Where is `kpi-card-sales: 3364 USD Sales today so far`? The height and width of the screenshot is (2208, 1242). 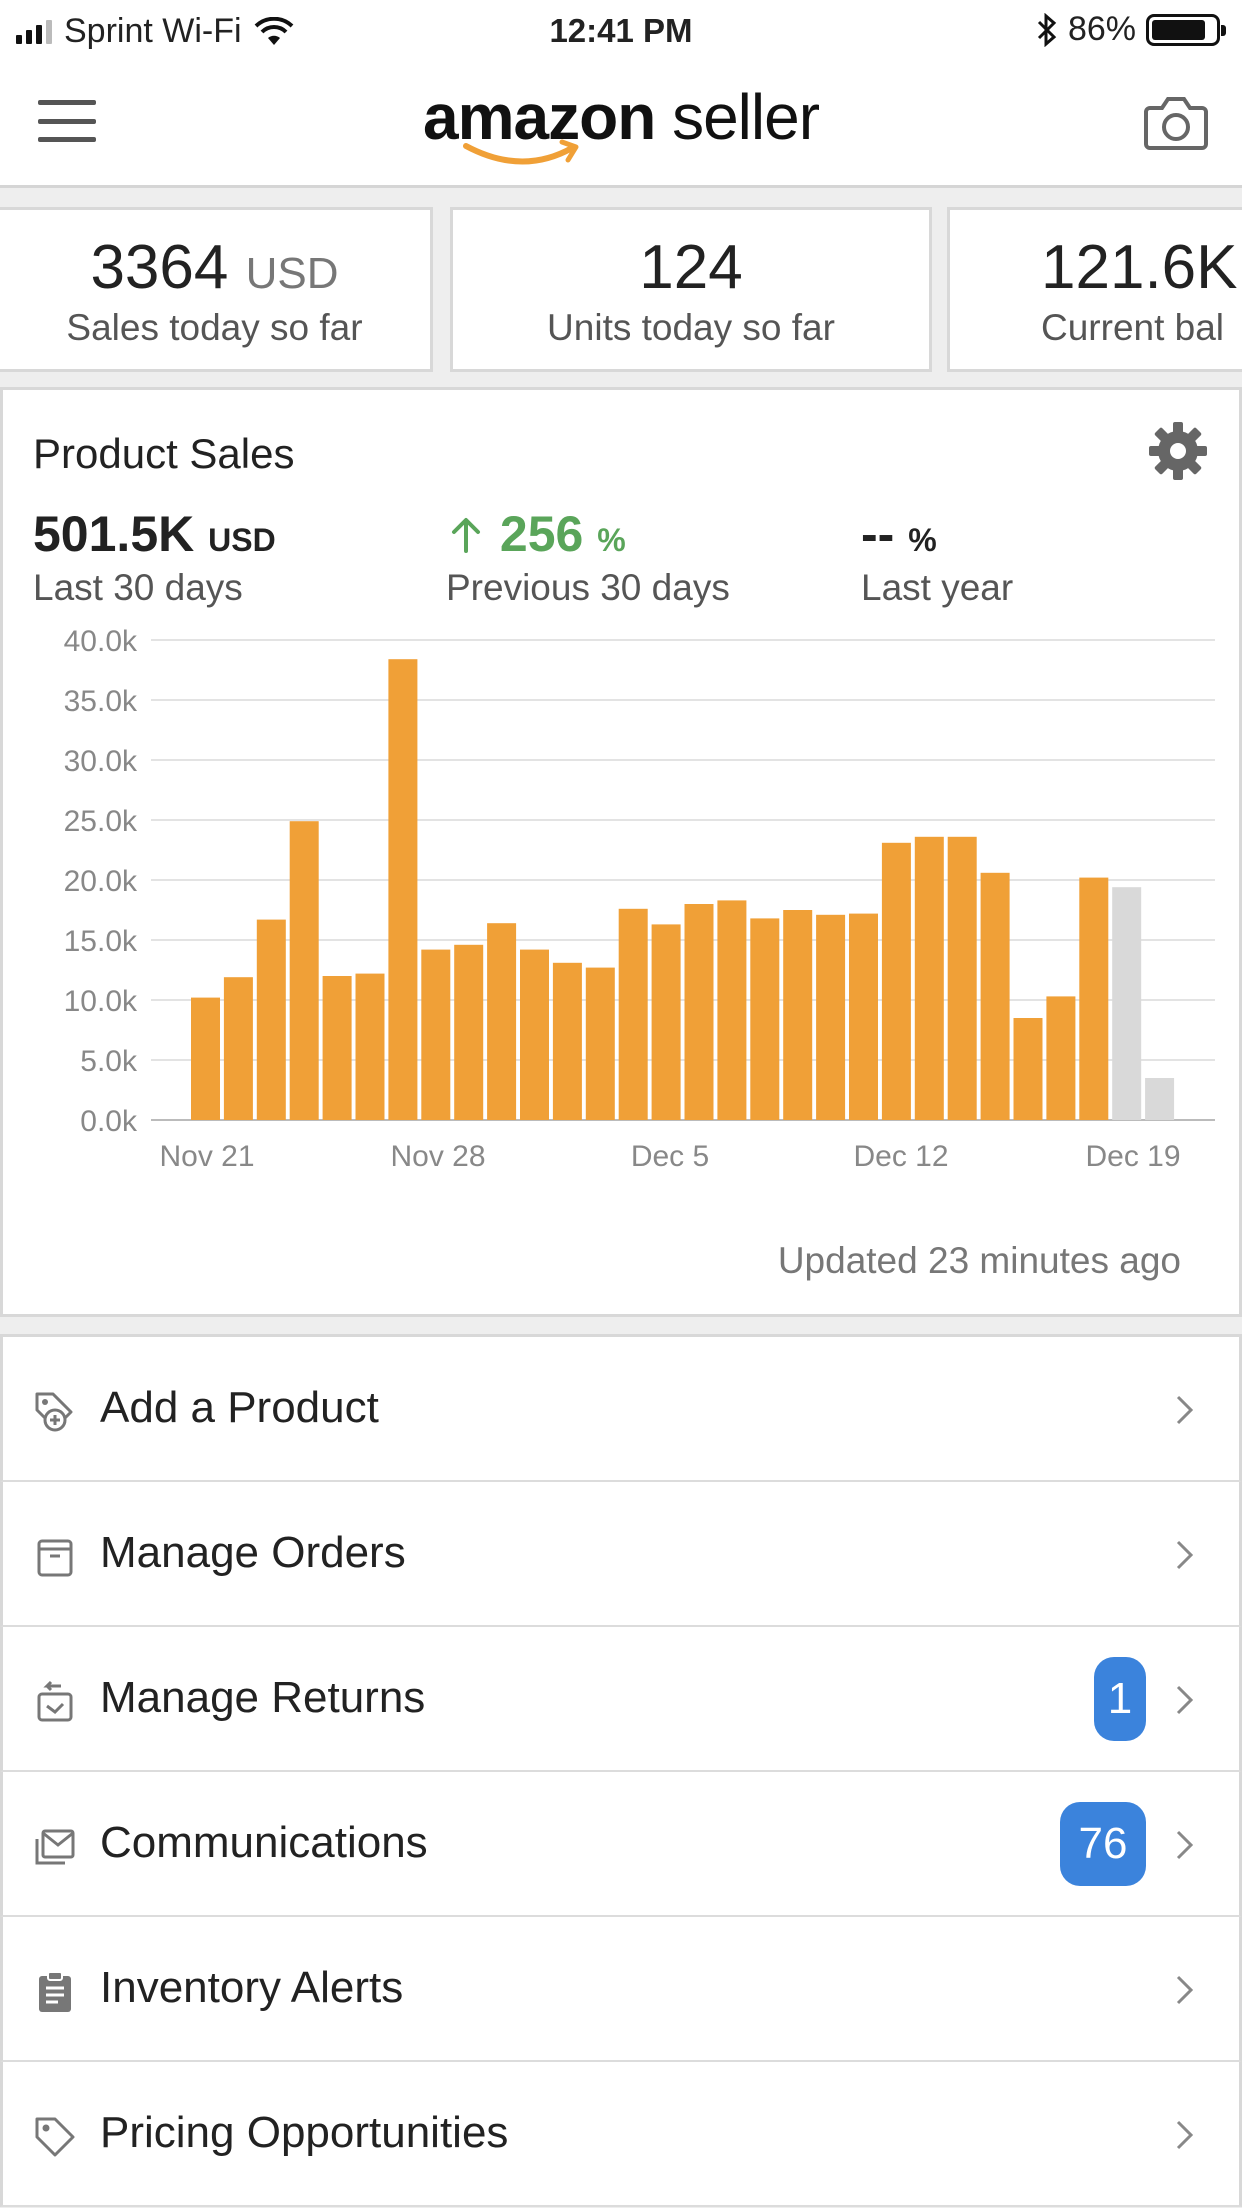 kpi-card-sales: 3364 USD Sales today so far is located at coordinates (216, 289).